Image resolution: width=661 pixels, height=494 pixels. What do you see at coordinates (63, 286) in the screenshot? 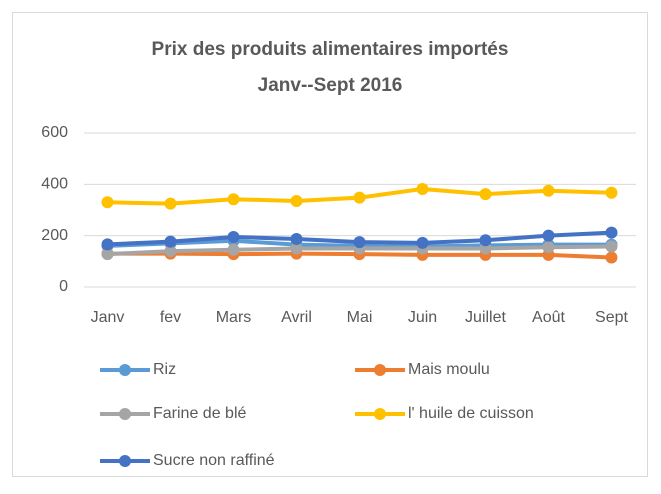
I see `y-tick-label: 0` at bounding box center [63, 286].